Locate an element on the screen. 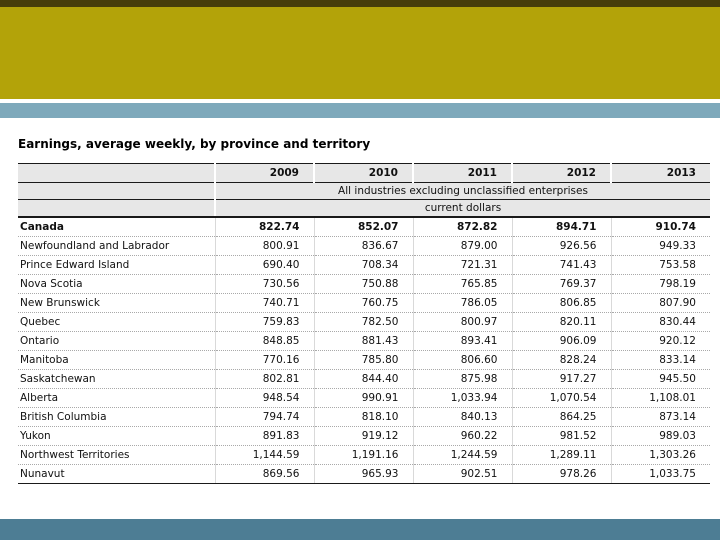 This screenshot has width=720, height=540. value-cell: 798.19 is located at coordinates (660, 284).